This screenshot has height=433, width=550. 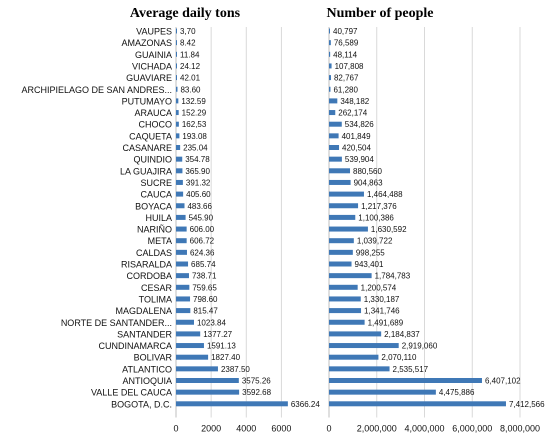 I want to click on data-label: 539,904, so click(x=359, y=159).